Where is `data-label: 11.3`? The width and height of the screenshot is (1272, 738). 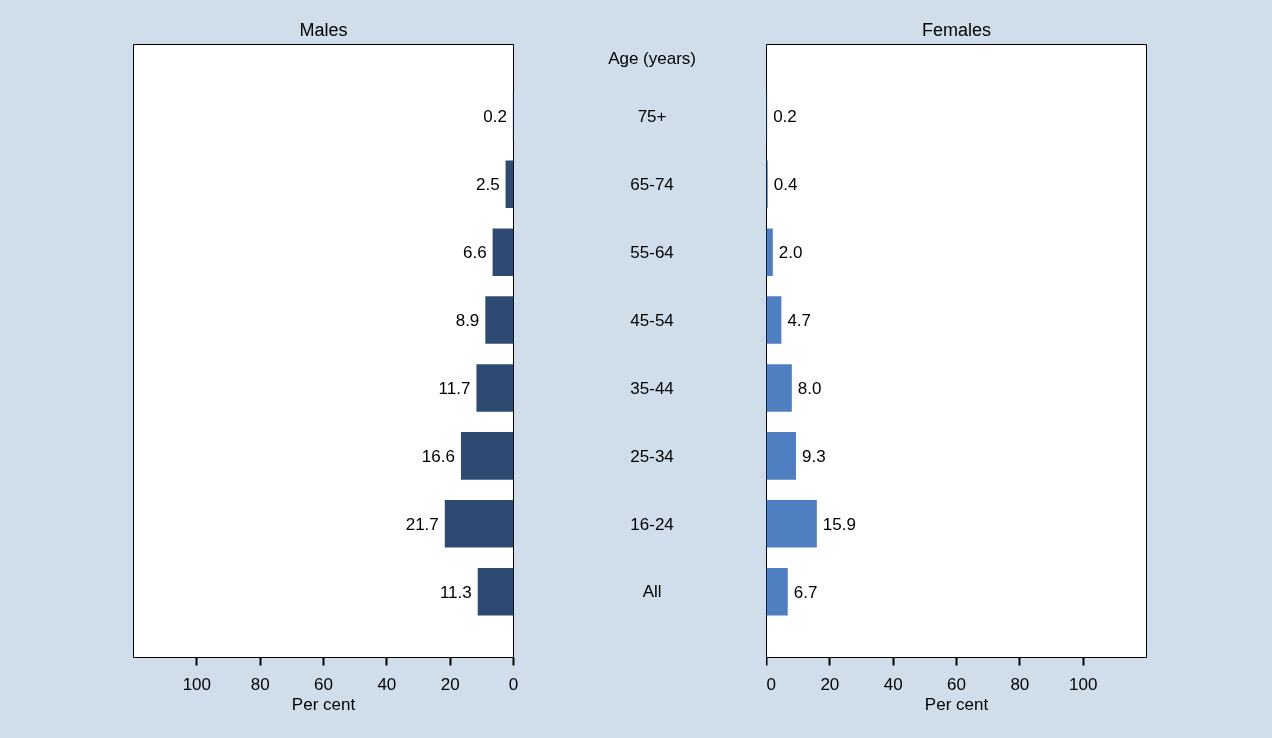
data-label: 11.3 is located at coordinates (455, 592).